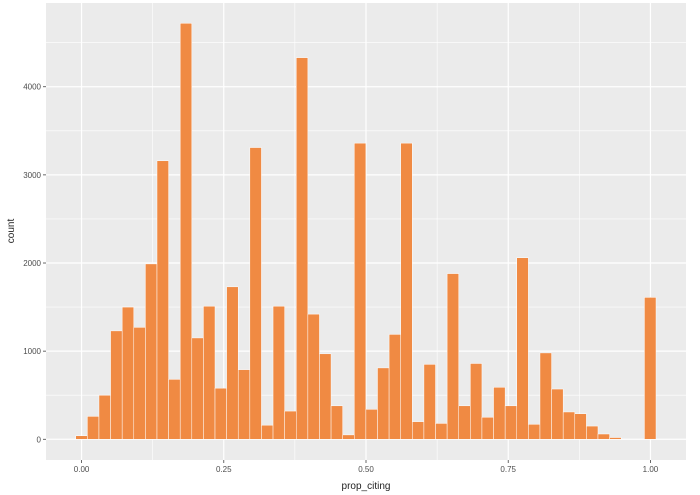 This screenshot has width=700, height=495. I want to click on x-tick-label: 0.25, so click(224, 469).